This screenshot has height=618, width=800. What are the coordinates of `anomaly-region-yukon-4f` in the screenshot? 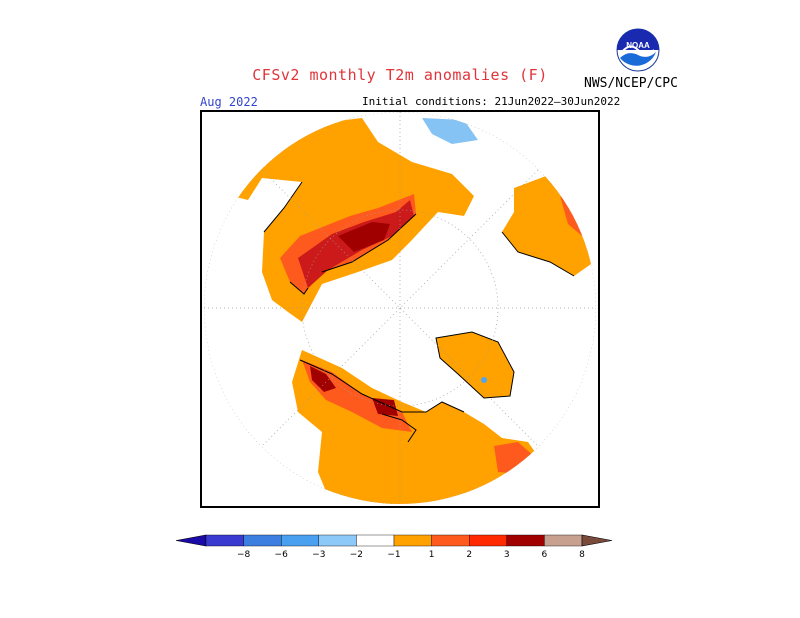 It's located at (385, 407).